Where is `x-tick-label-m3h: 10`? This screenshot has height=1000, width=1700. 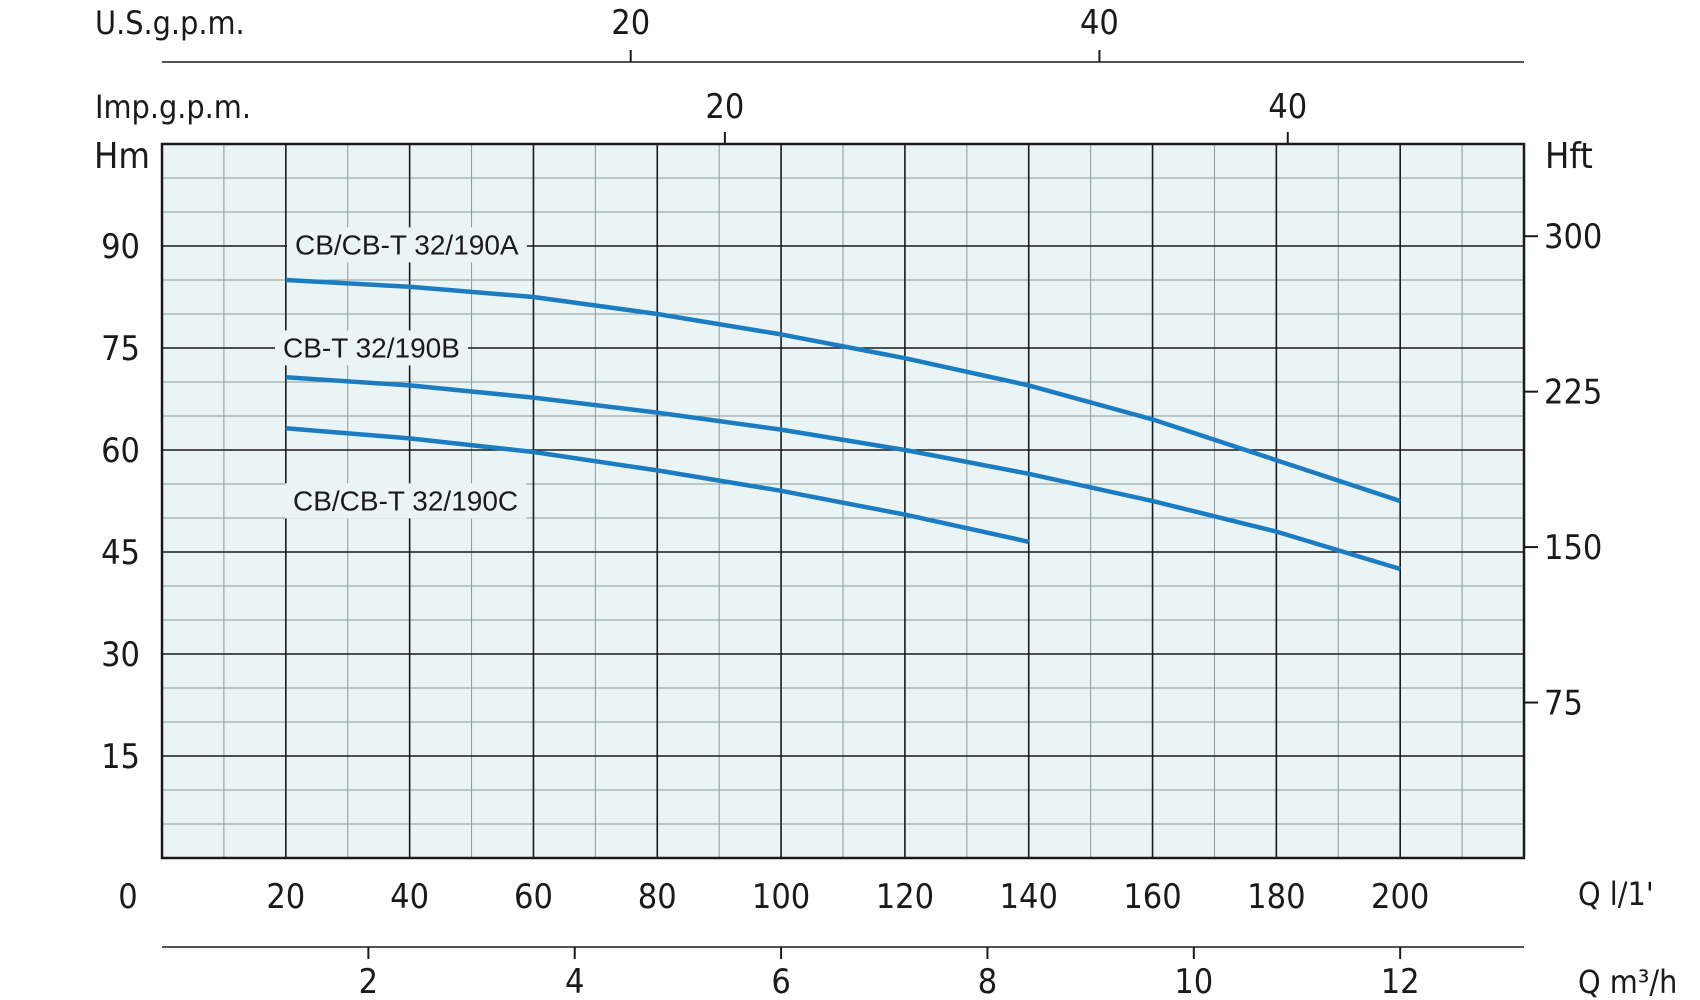
x-tick-label-m3h: 10 is located at coordinates (1193, 981).